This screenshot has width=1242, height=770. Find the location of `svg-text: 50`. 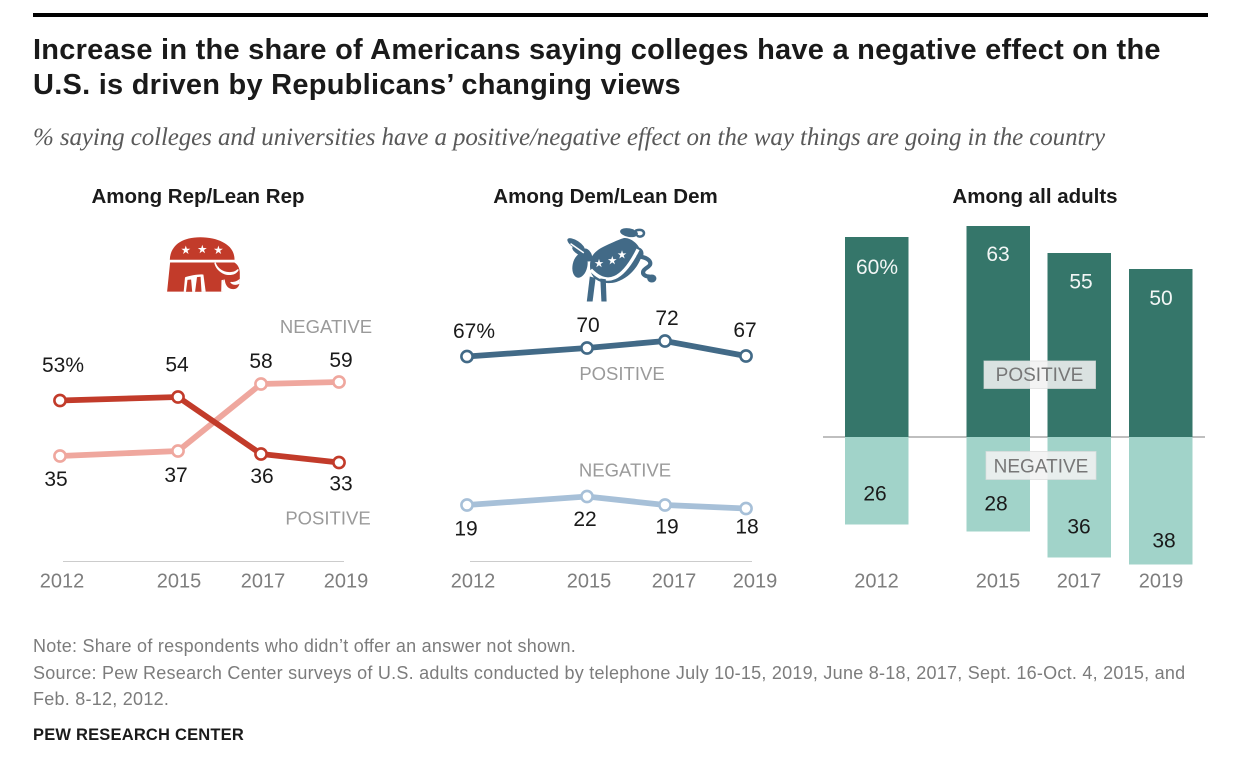

svg-text: 50 is located at coordinates (1160, 298).